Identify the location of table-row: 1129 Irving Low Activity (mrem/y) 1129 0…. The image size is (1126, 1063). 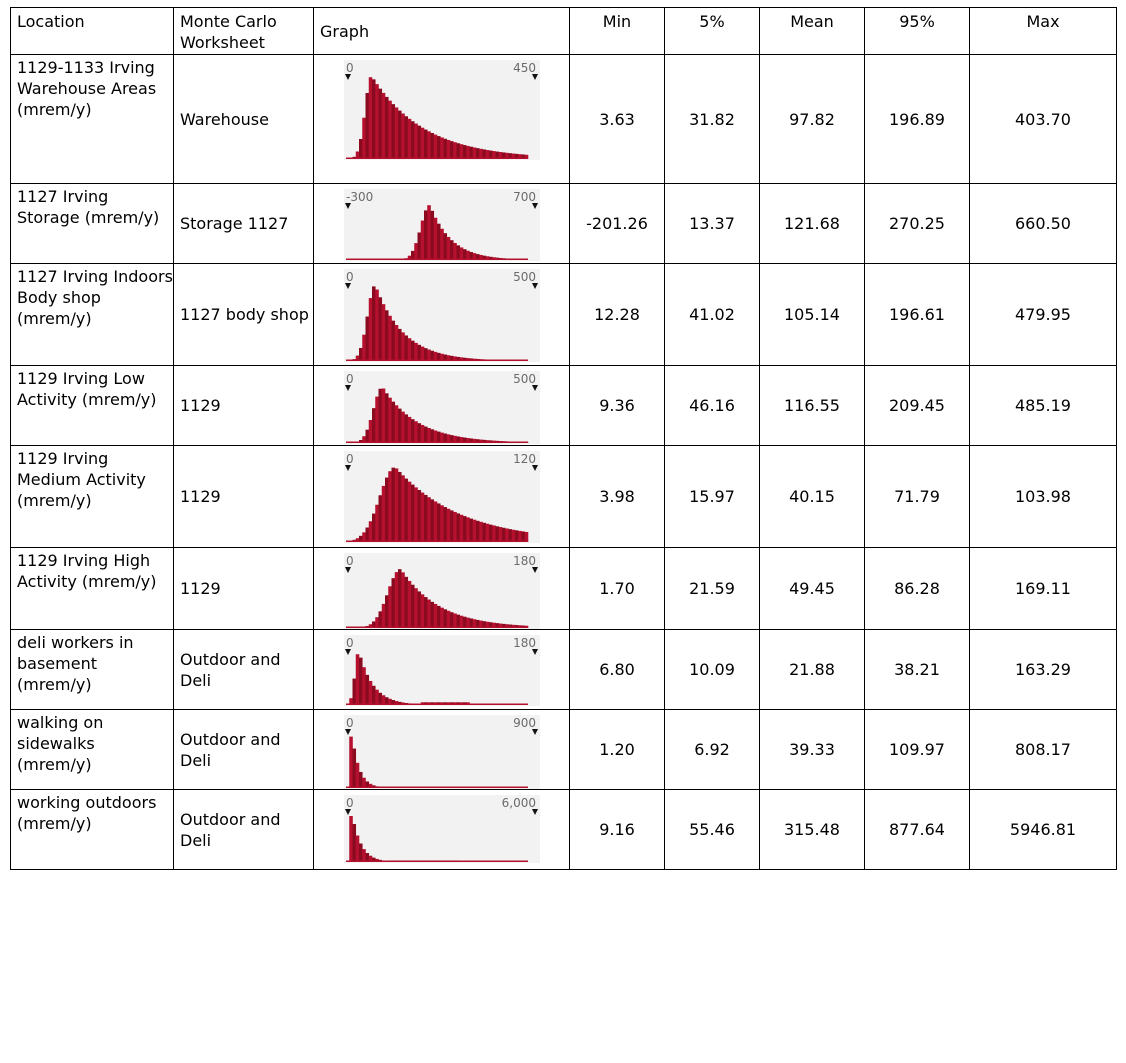
(563, 405).